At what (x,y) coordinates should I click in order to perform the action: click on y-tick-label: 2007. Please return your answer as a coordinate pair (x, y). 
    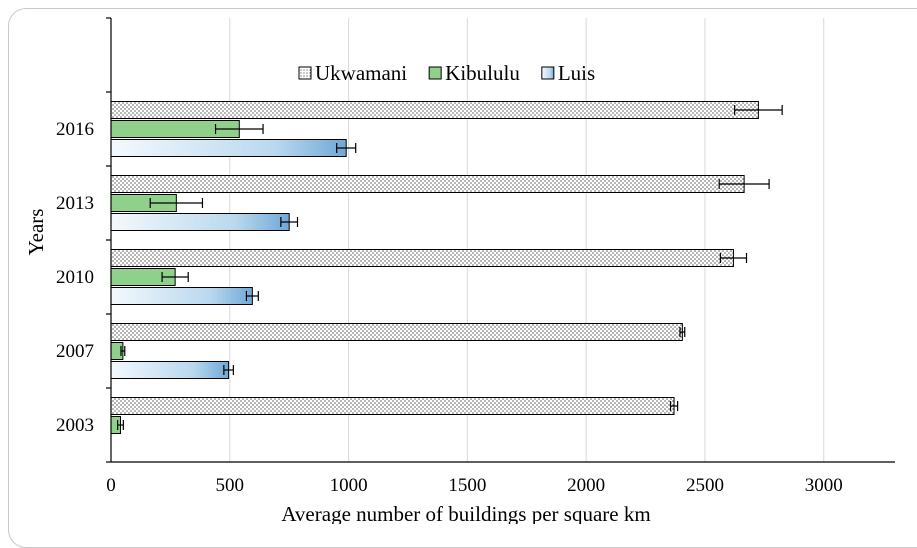
    Looking at the image, I should click on (75, 351).